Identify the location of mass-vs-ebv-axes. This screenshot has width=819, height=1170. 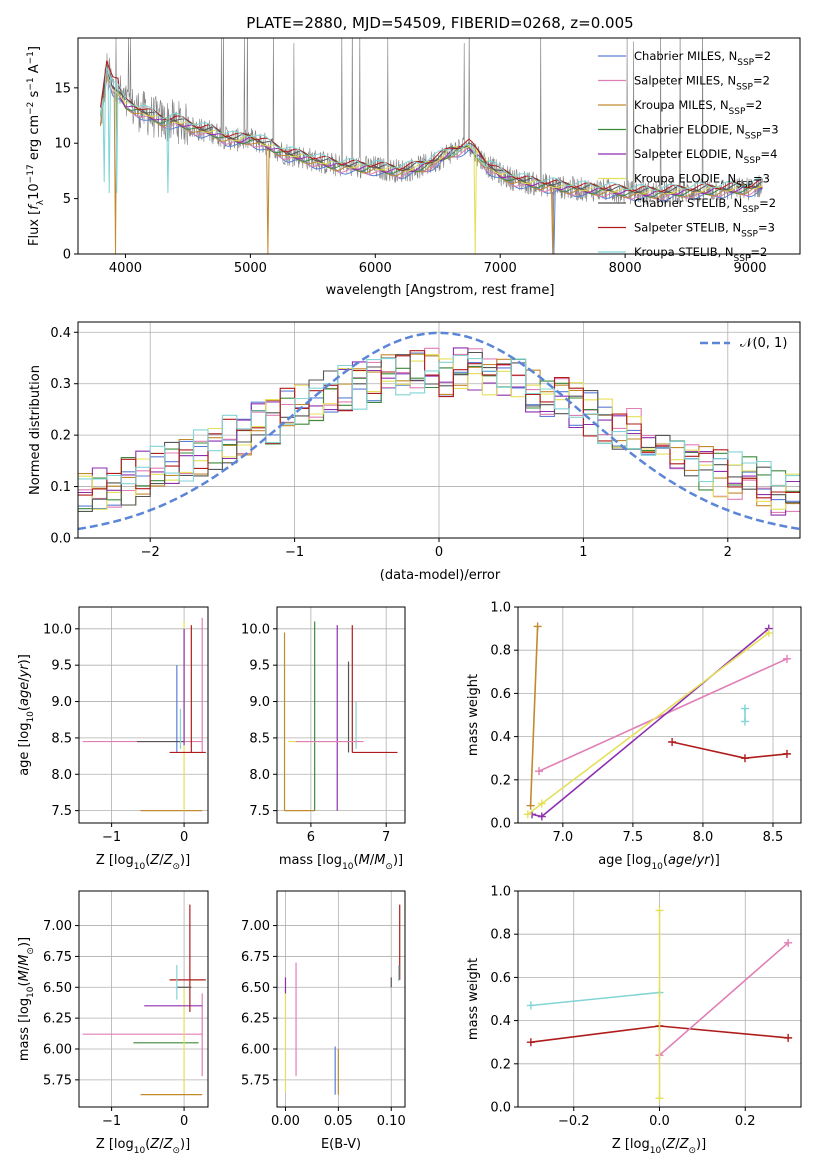
(339, 1000).